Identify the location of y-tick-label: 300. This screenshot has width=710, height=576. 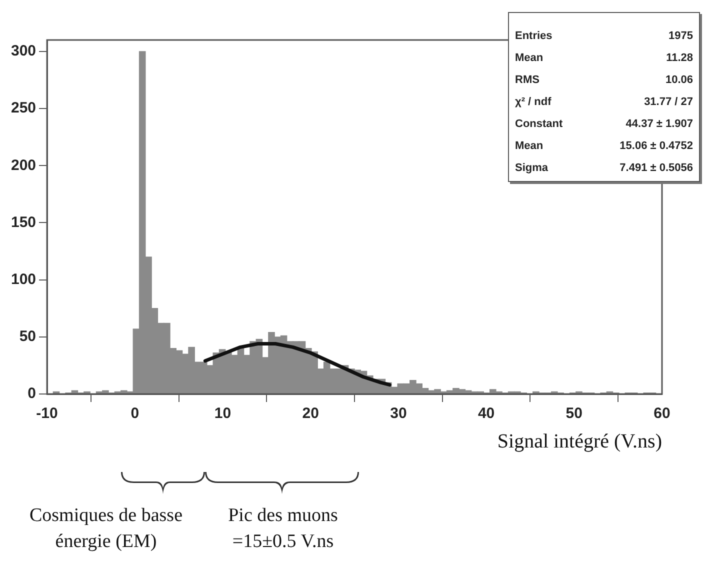
(23, 51).